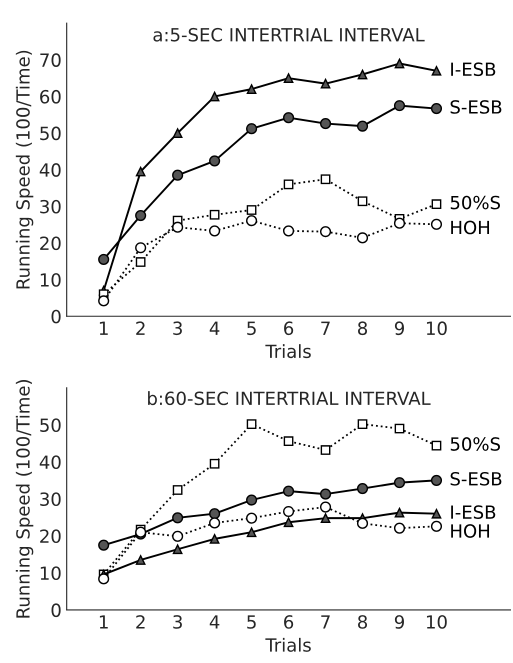 Image resolution: width=513 pixels, height=663 pixels. What do you see at coordinates (325, 328) in the screenshot?
I see `x-tick-label: 7` at bounding box center [325, 328].